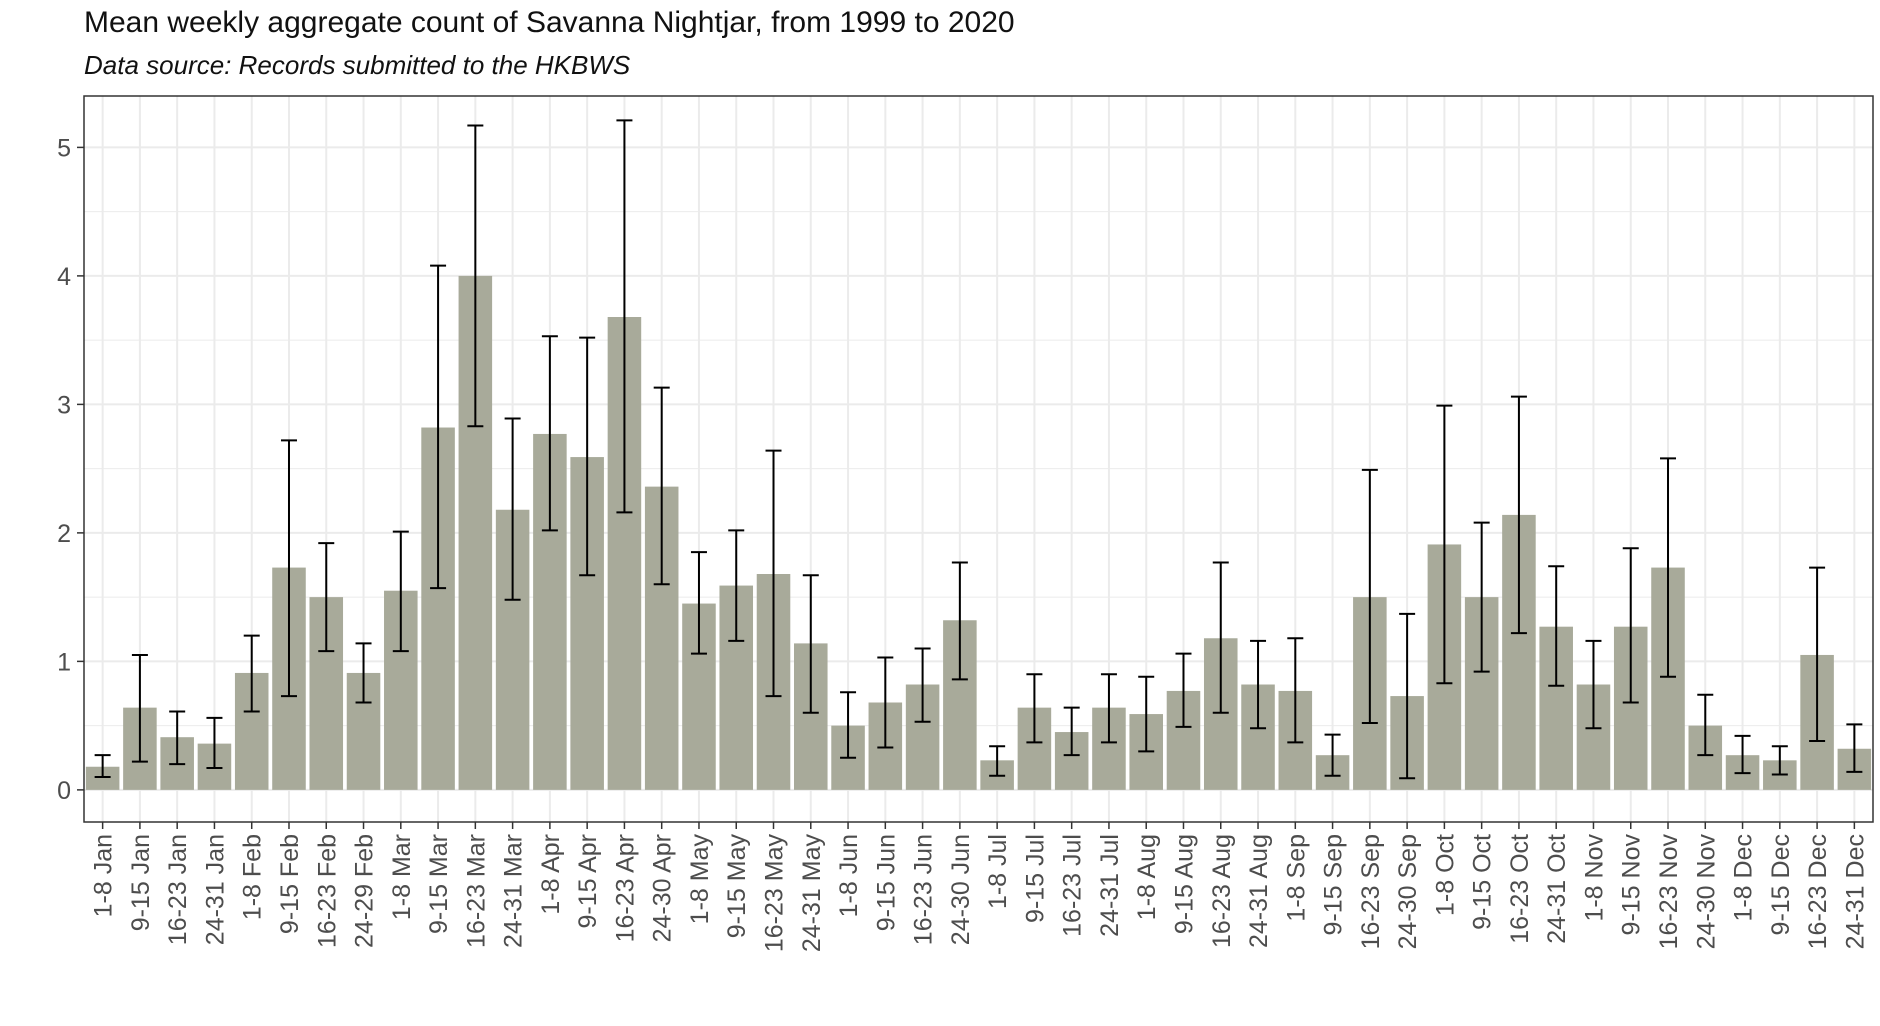 The image size is (1880, 1026). What do you see at coordinates (64, 148) in the screenshot?
I see `y-tick-label: 5` at bounding box center [64, 148].